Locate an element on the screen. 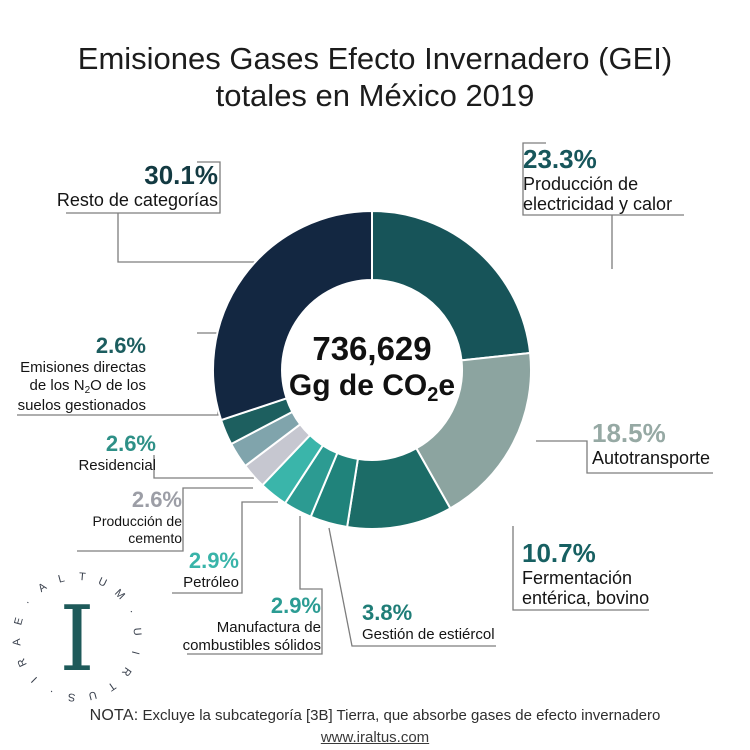  callout-residencial-label: Residencial is located at coordinates (117, 465).